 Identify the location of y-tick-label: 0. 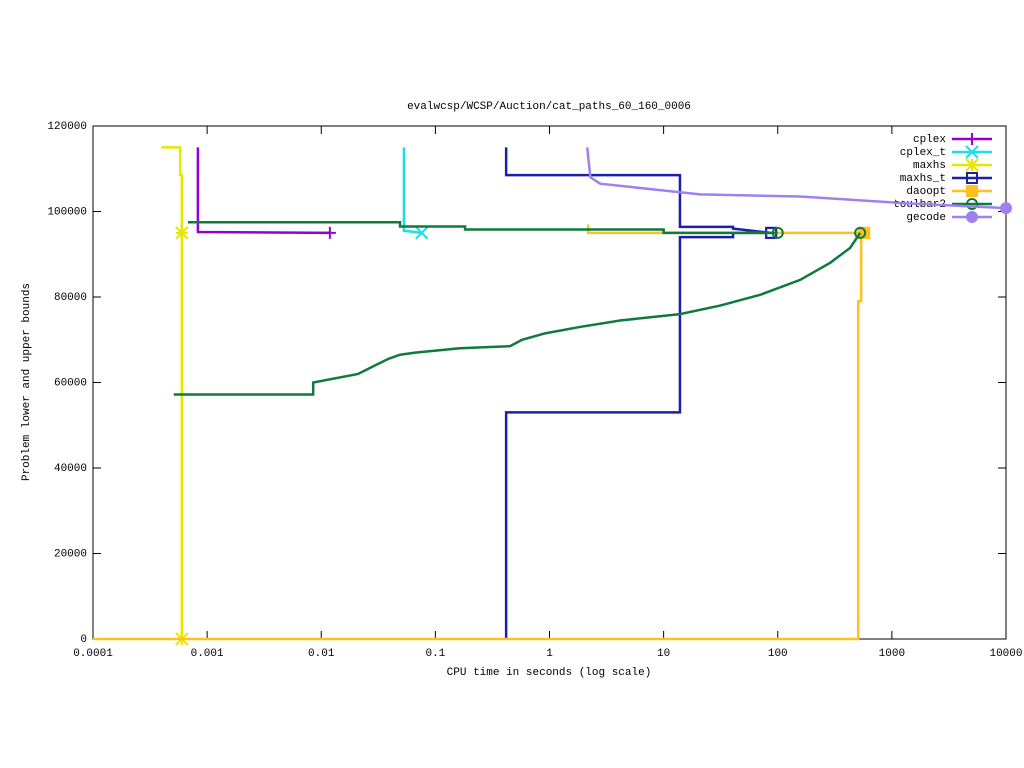
(83, 640).